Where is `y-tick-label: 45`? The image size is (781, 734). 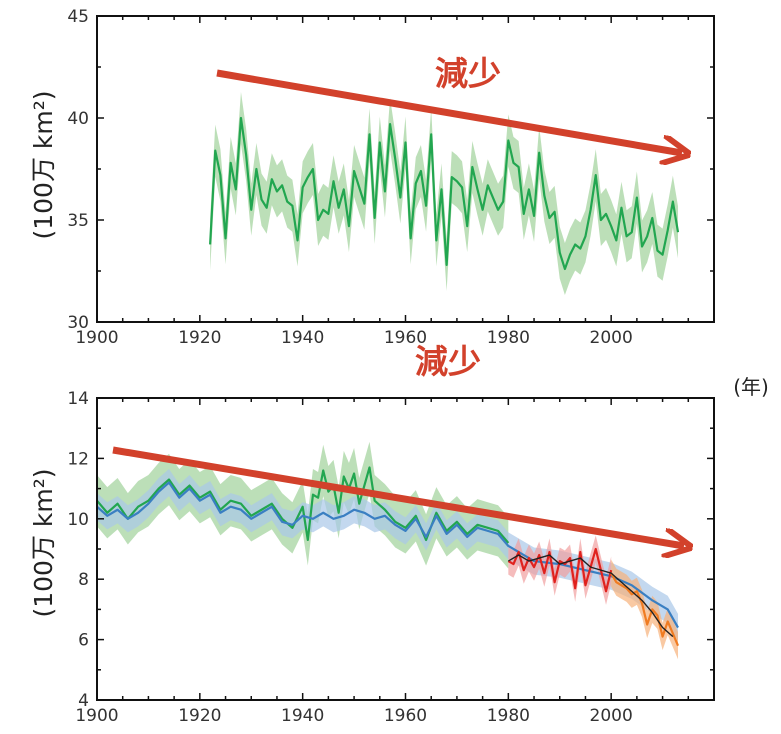
y-tick-label: 45 is located at coordinates (78, 17).